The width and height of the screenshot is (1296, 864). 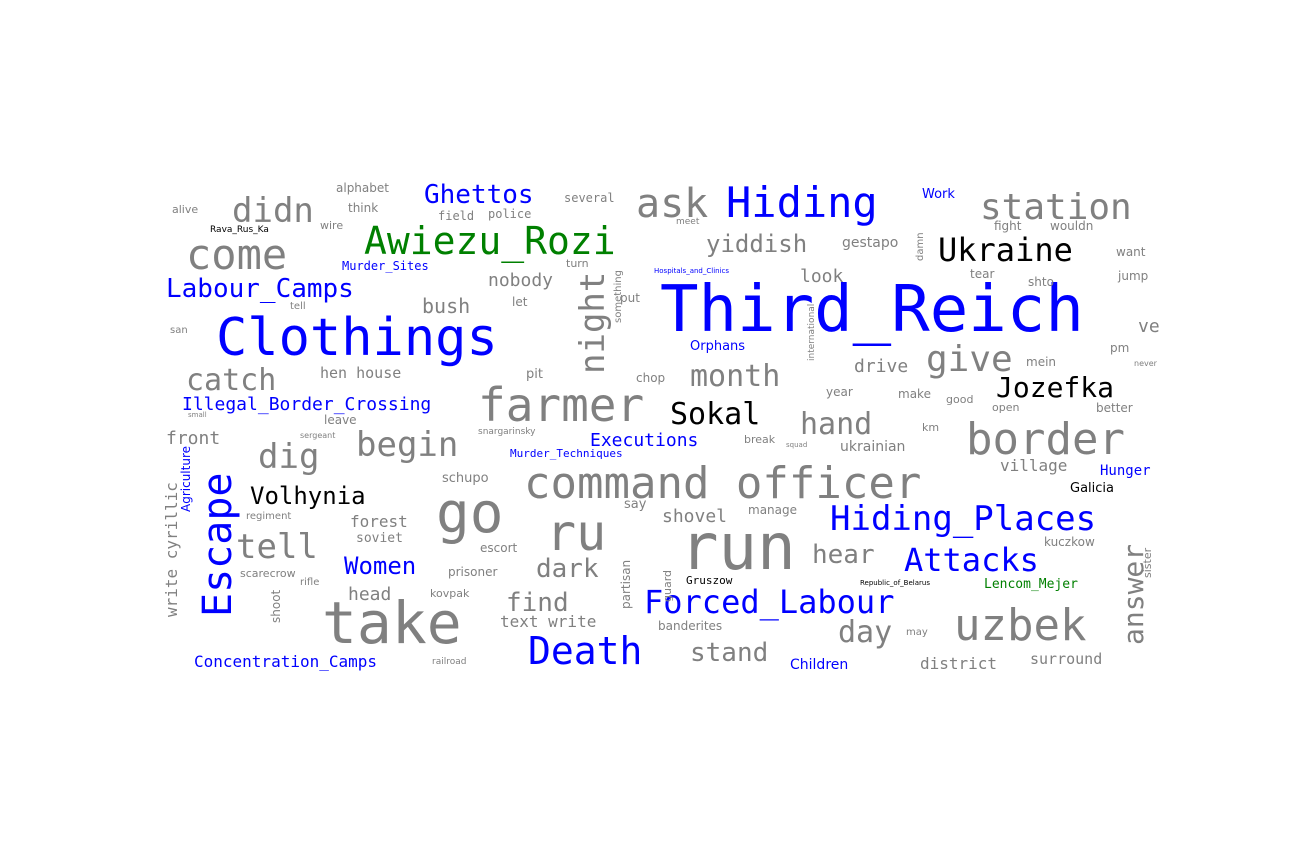 What do you see at coordinates (585, 651) in the screenshot?
I see `word-death: Death` at bounding box center [585, 651].